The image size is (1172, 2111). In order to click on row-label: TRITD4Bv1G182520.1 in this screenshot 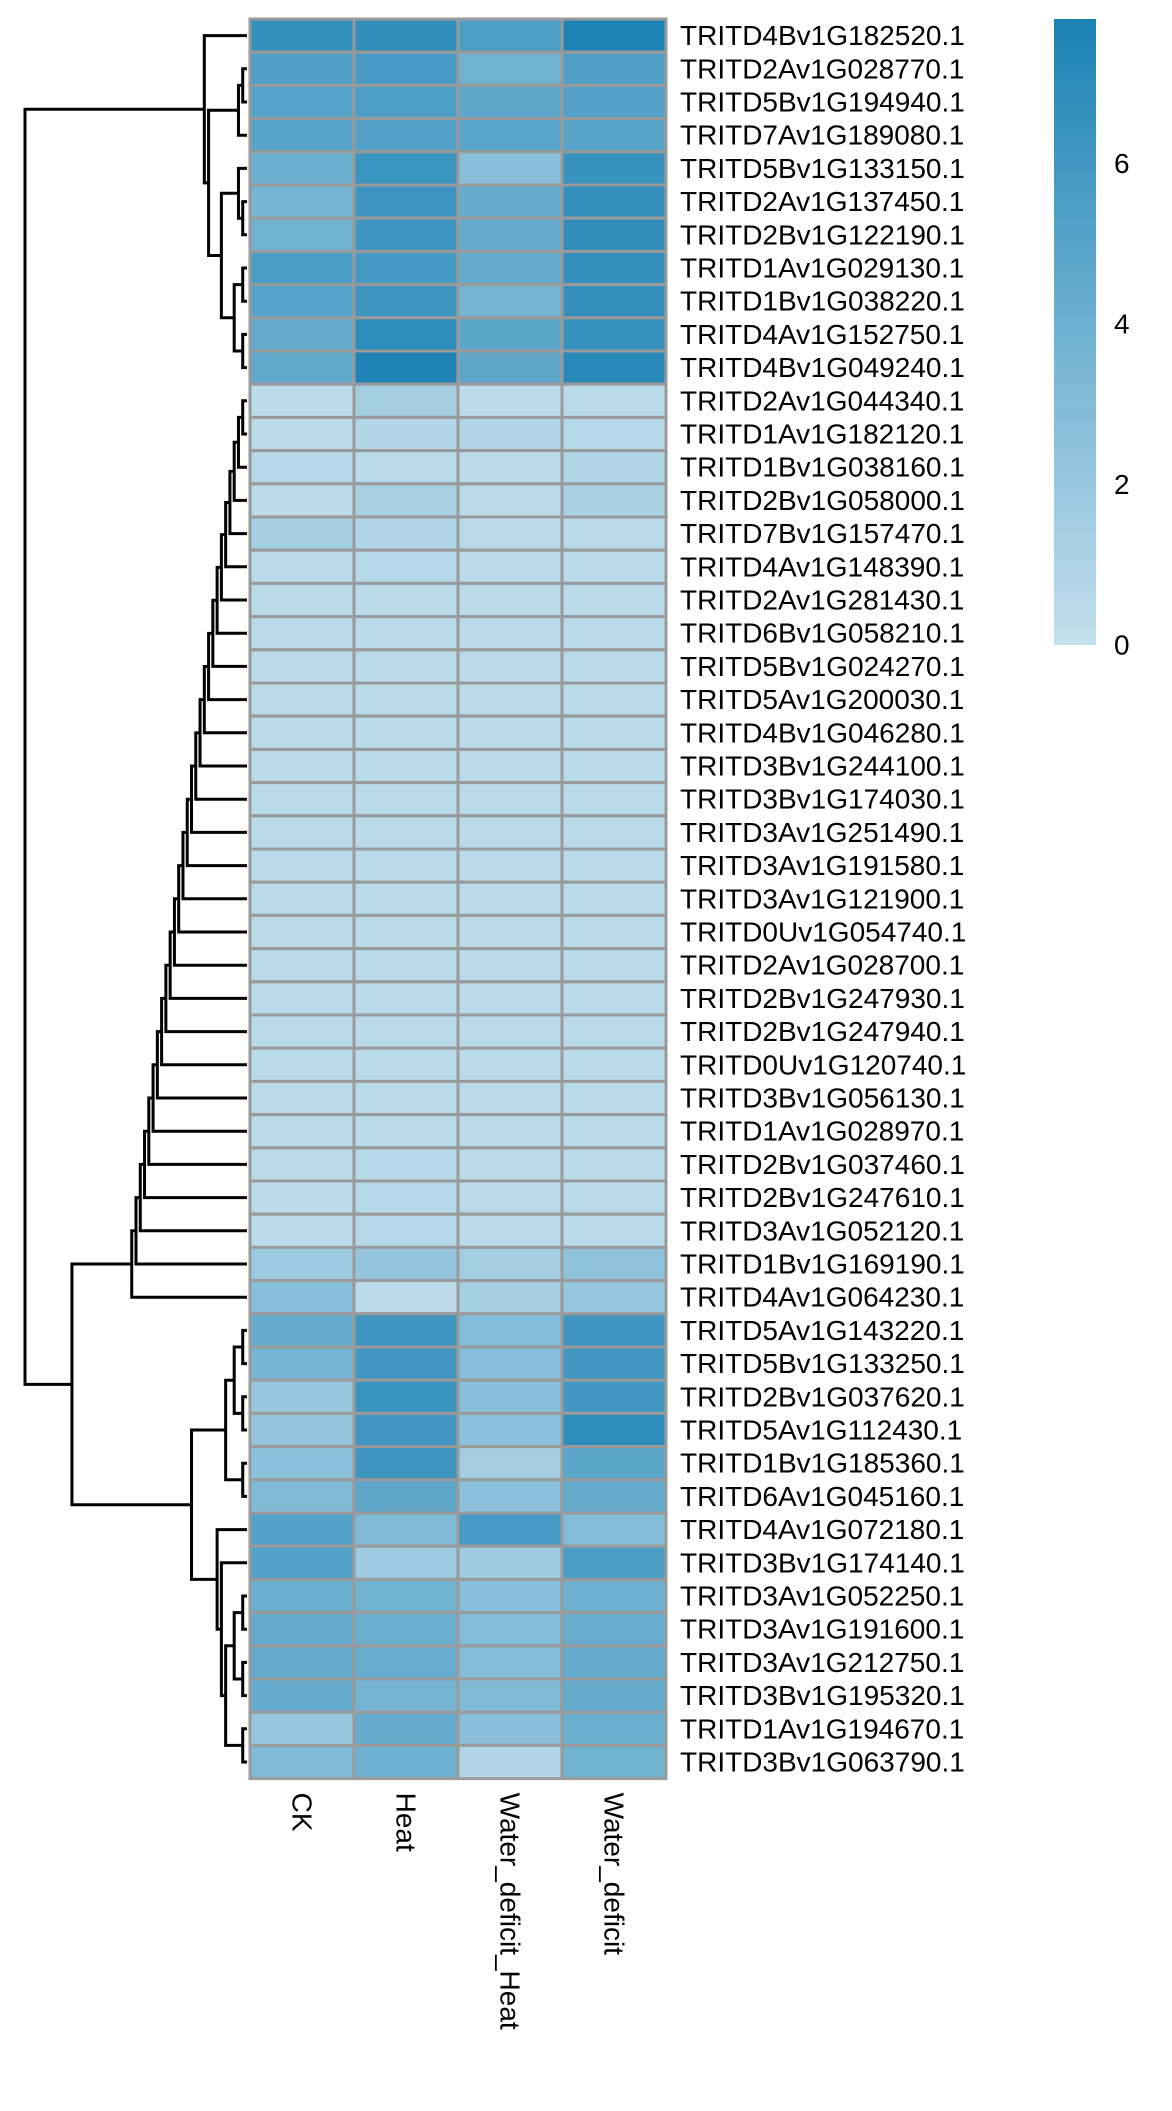, I will do `click(822, 35)`.